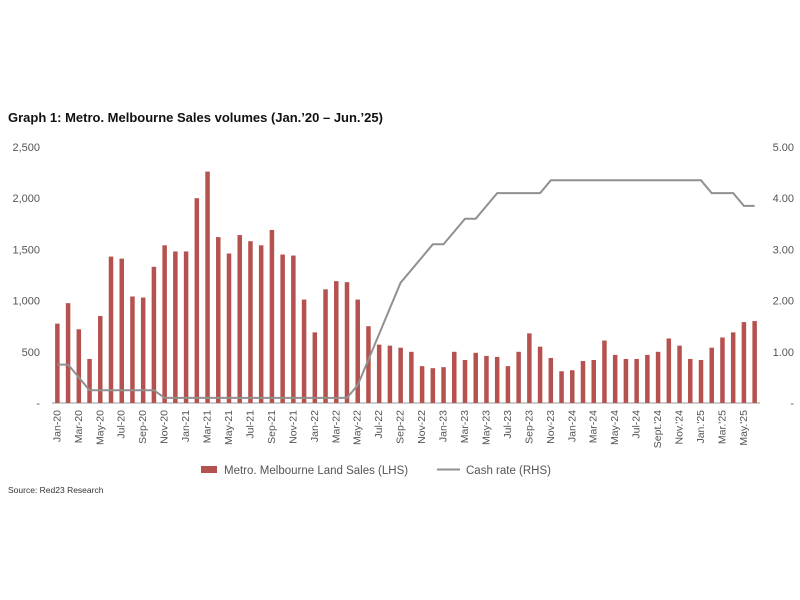  What do you see at coordinates (143, 427) in the screenshot?
I see `x-tick-label: Sep-20` at bounding box center [143, 427].